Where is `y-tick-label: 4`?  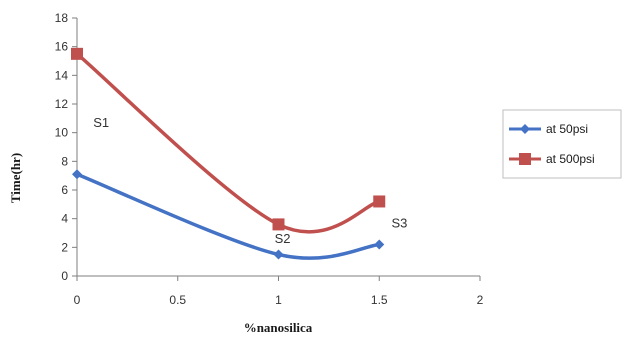 y-tick-label: 4 is located at coordinates (64, 219).